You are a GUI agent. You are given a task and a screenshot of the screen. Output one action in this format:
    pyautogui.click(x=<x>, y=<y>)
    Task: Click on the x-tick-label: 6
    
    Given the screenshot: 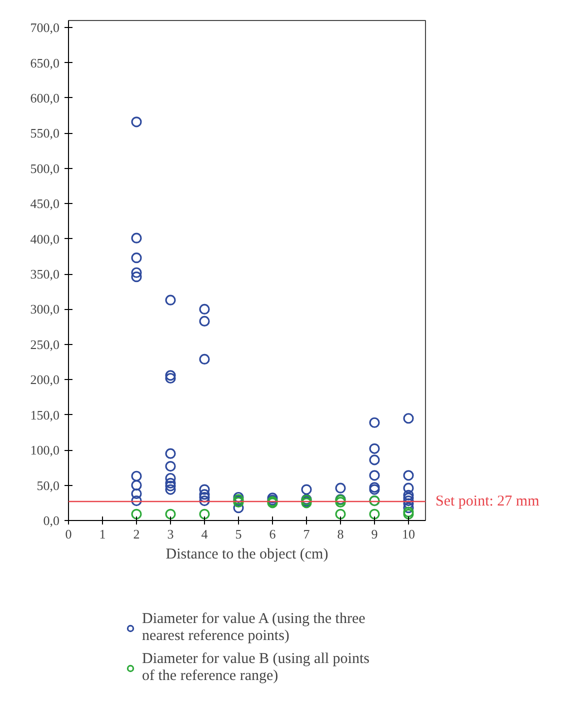 What is the action you would take?
    pyautogui.click(x=272, y=534)
    